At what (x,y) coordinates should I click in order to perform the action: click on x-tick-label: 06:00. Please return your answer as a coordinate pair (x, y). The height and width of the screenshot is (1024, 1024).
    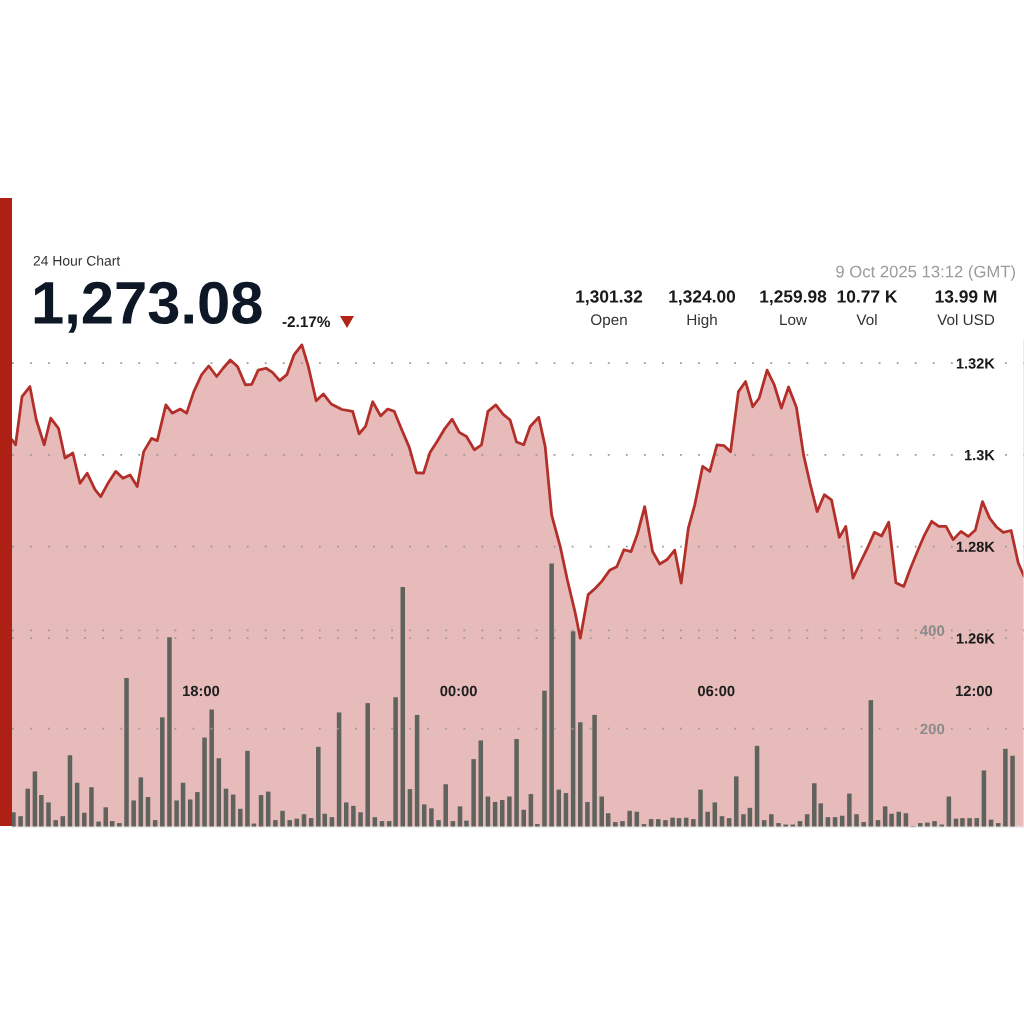
    Looking at the image, I should click on (716, 691).